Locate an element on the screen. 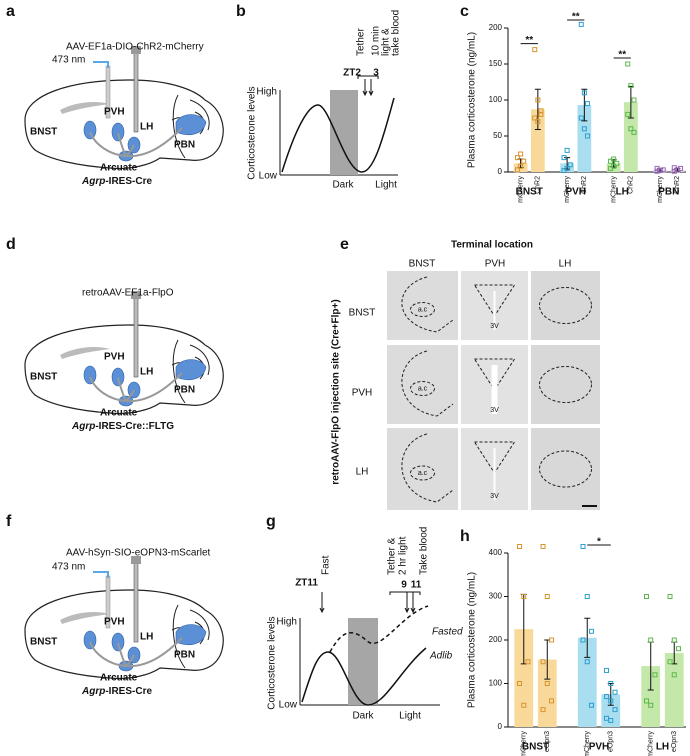 The width and height of the screenshot is (690, 756). event-label: 10 min is located at coordinates (376, 41).